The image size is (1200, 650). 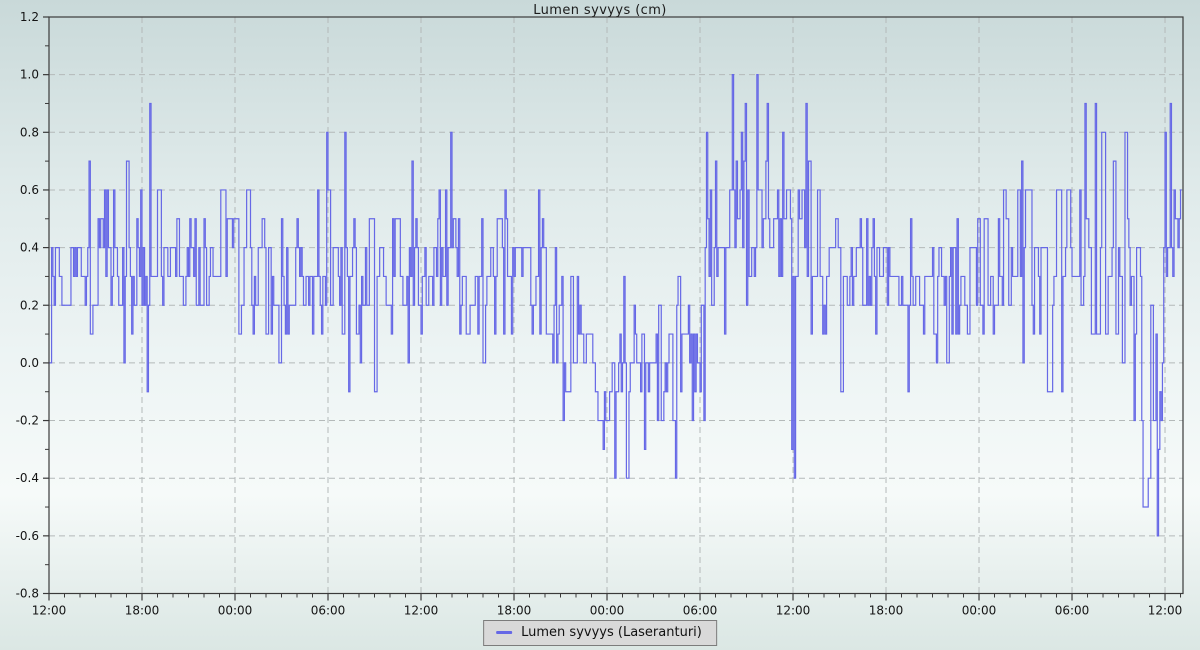 What do you see at coordinates (29, 305) in the screenshot?
I see `y-tick-label: 0.2` at bounding box center [29, 305].